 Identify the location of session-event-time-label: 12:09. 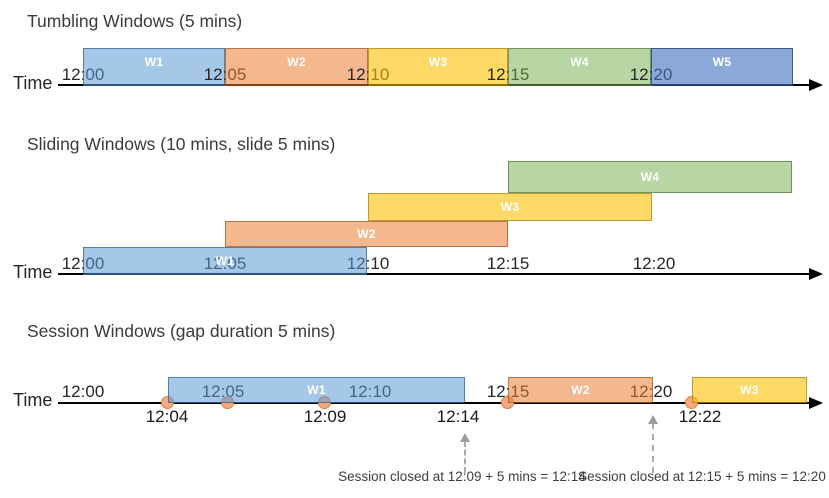
(325, 416).